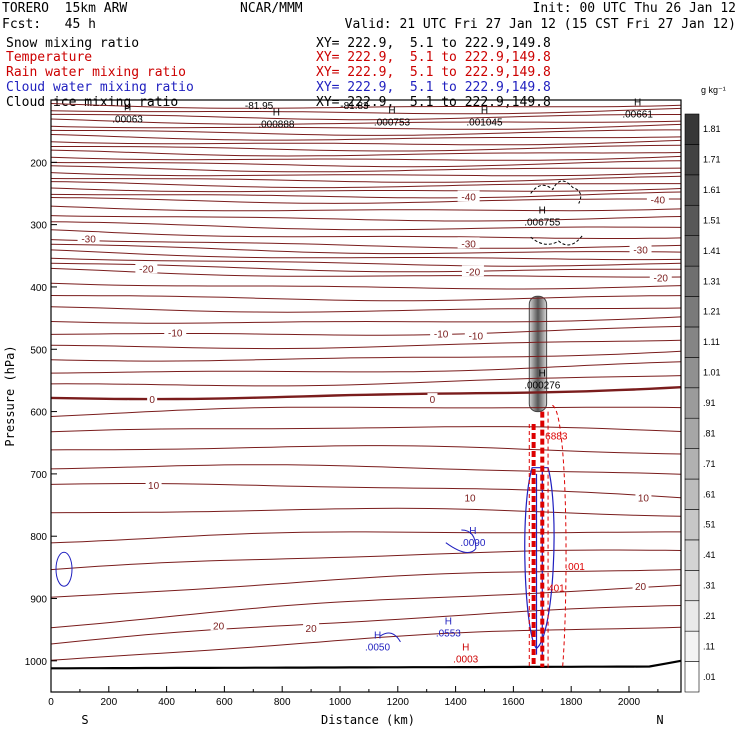 The height and width of the screenshot is (740, 740). Describe the element at coordinates (38, 163) in the screenshot. I see `y-tick-label: 200` at that location.